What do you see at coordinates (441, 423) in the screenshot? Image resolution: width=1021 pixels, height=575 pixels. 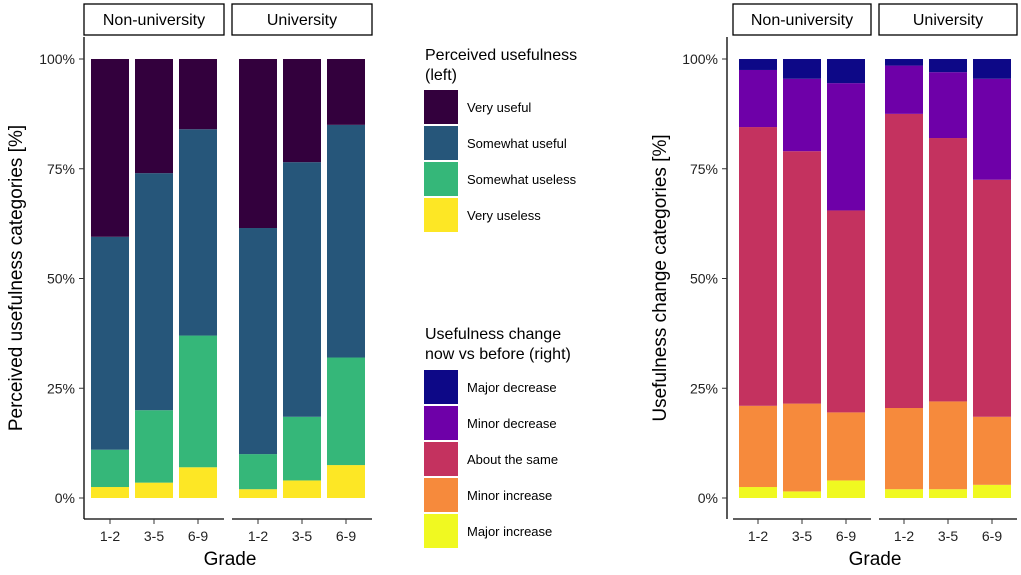 I see `legend-right-key-minor-decrease` at bounding box center [441, 423].